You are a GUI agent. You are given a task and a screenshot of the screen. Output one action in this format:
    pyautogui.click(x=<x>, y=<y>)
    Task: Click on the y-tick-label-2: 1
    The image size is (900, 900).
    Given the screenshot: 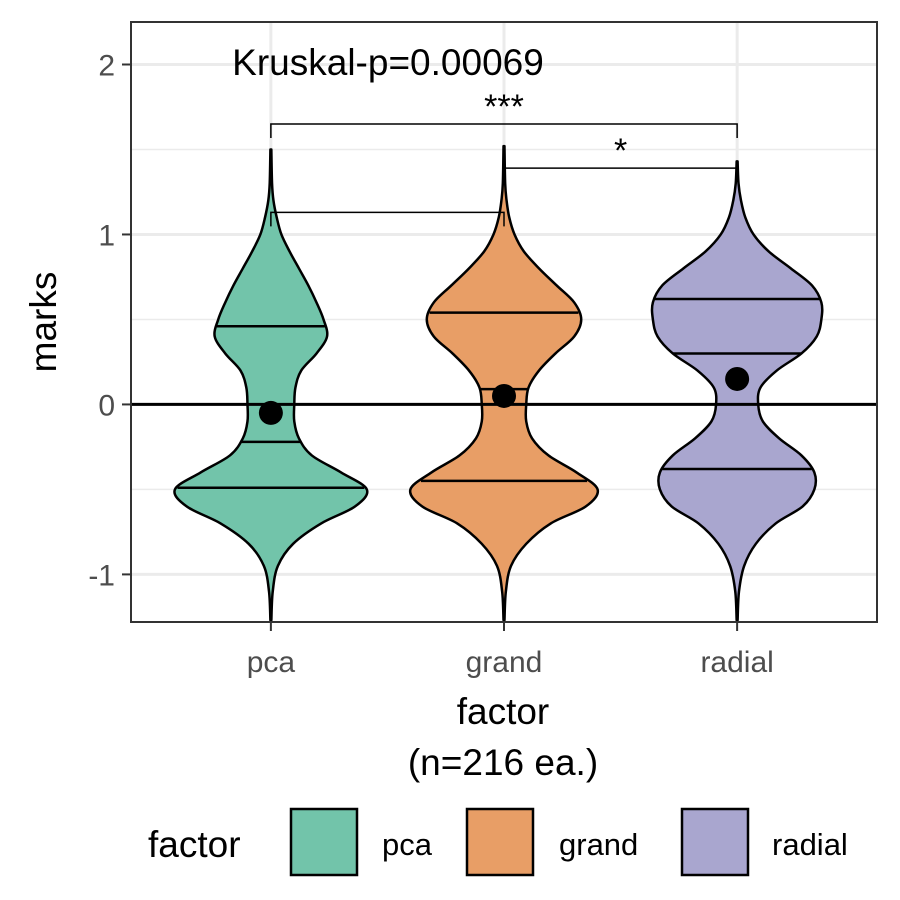 What is the action you would take?
    pyautogui.click(x=106, y=235)
    